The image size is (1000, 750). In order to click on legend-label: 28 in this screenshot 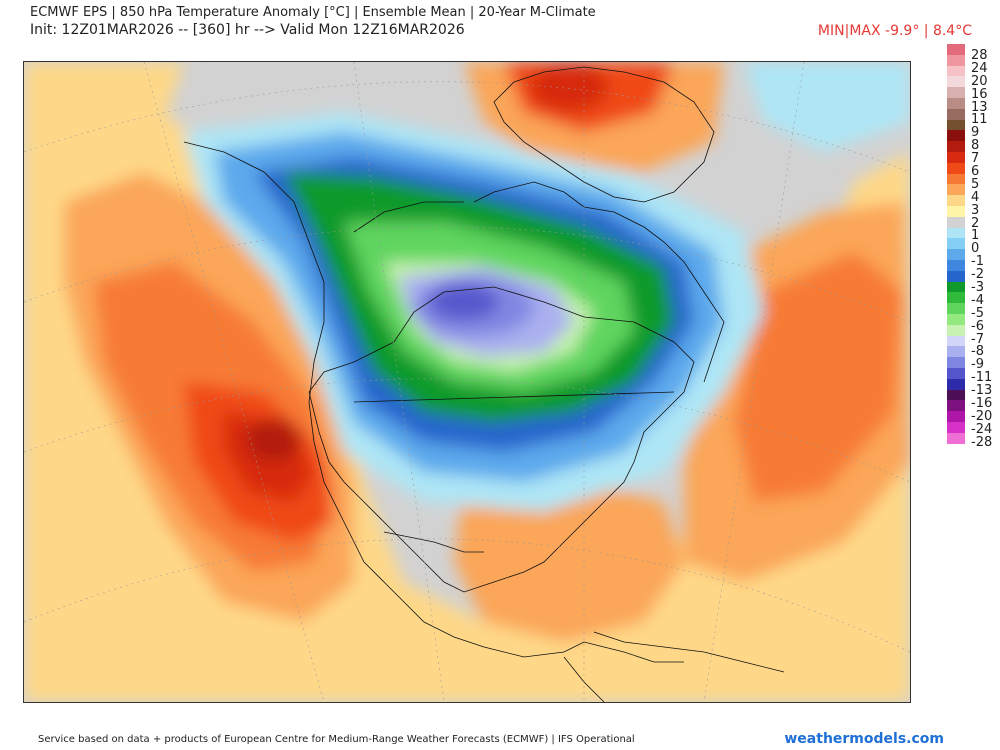, I will do `click(979, 55)`.